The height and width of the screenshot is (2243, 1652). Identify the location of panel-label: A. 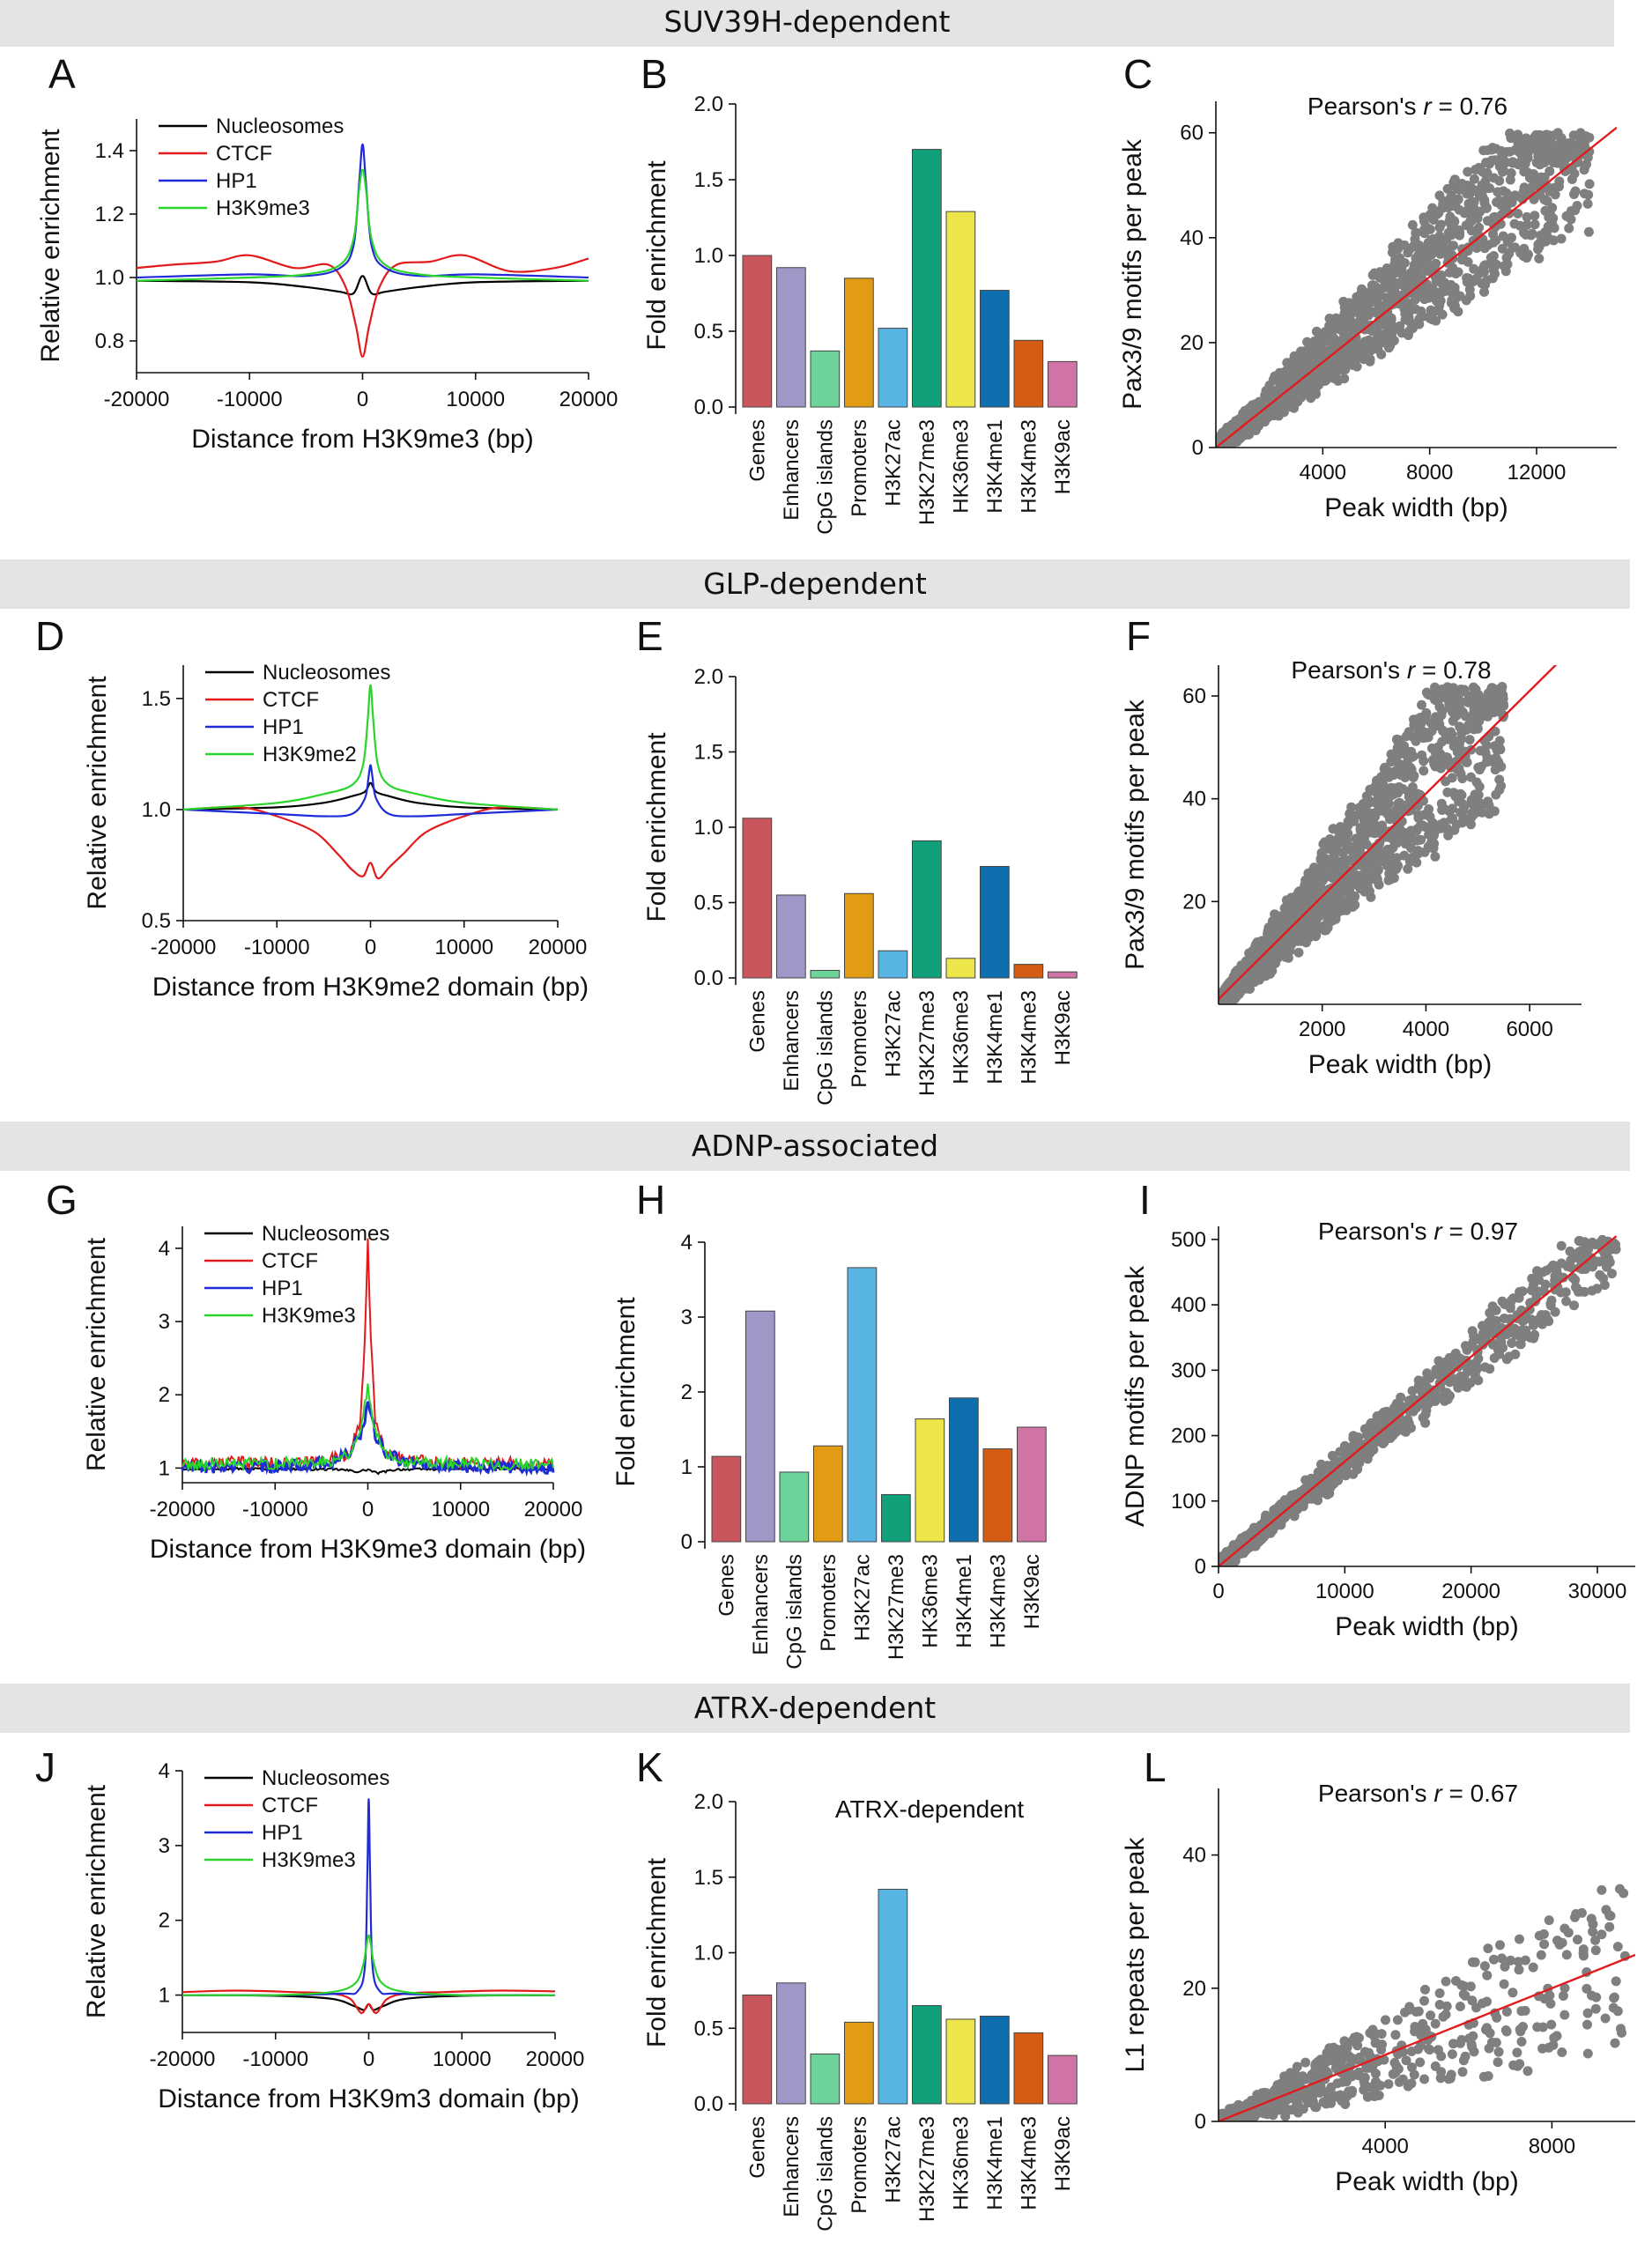
(62, 74).